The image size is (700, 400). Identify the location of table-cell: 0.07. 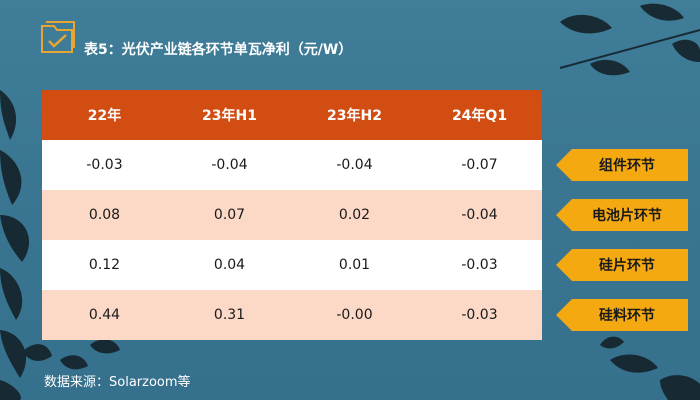
(229, 215).